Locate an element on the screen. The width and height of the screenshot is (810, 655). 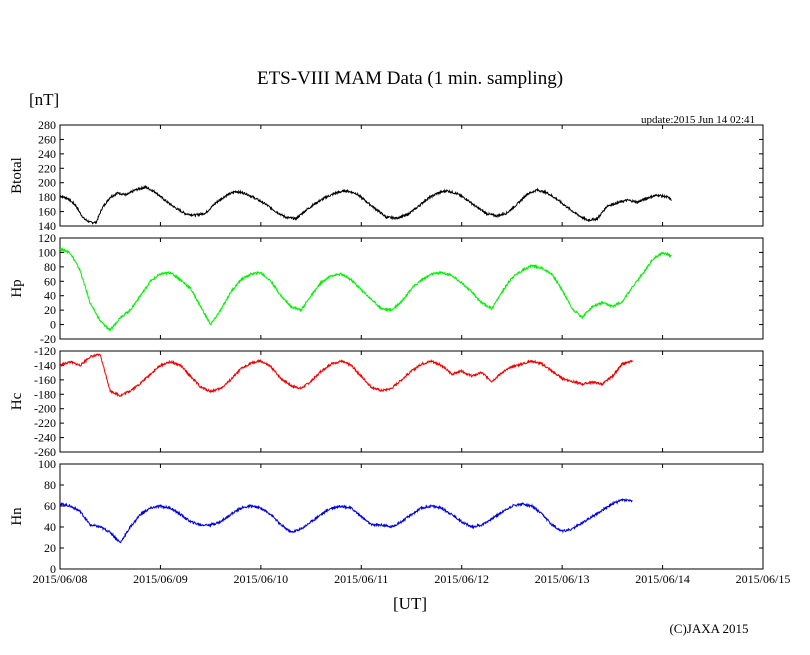
y-axis-label: Hc is located at coordinates (17, 401).